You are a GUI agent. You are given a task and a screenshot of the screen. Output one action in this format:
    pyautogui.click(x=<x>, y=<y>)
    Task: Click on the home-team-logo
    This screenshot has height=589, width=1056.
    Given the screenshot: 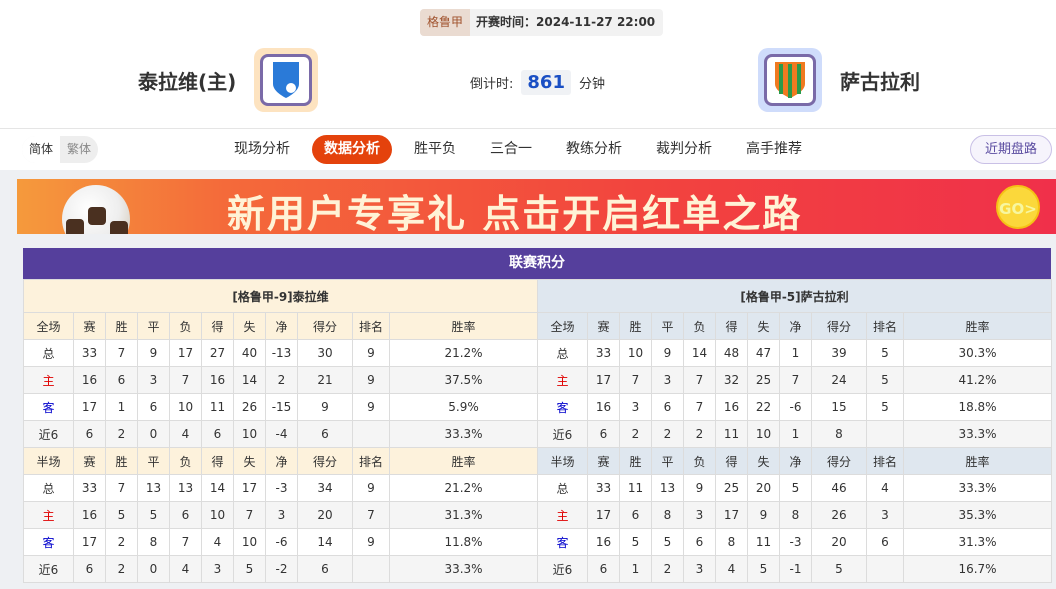 What is the action you would take?
    pyautogui.click(x=286, y=80)
    